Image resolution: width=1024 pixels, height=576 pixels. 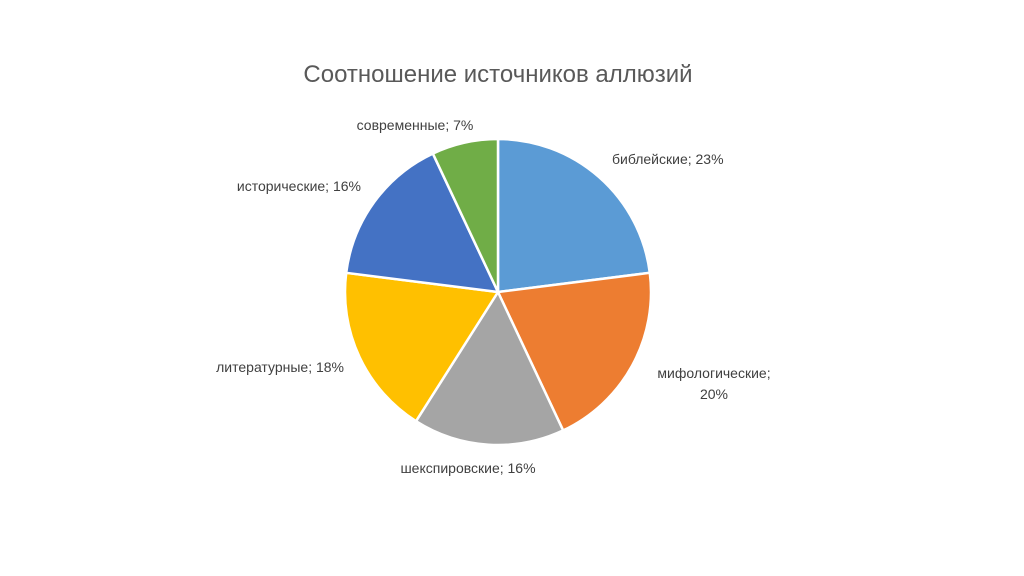 I want to click on data-label-3: шекспировские; 16%, so click(x=467, y=468).